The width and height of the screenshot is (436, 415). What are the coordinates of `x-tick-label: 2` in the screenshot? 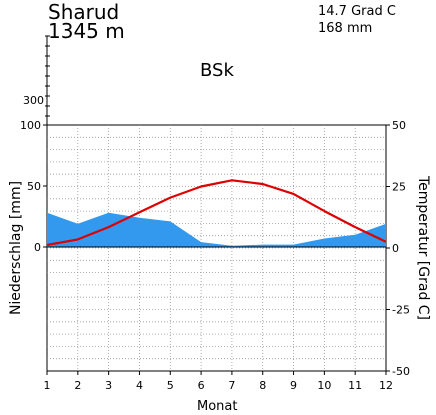 It's located at (77, 385).